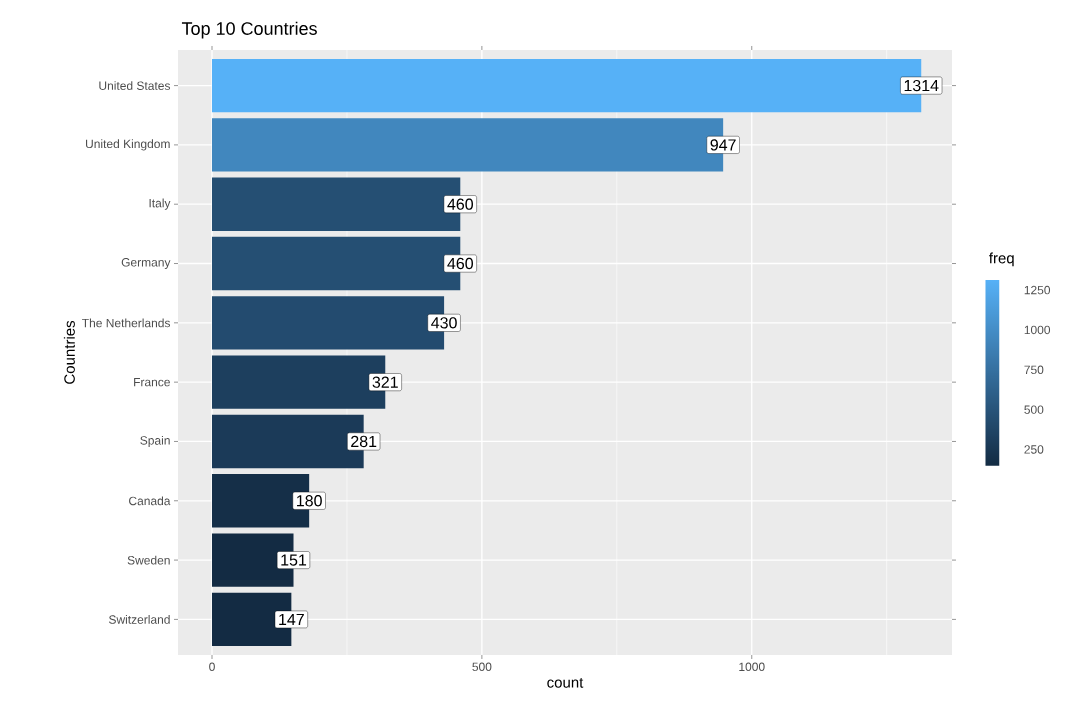  I want to click on color-bar-label: 1000, so click(1037, 330).